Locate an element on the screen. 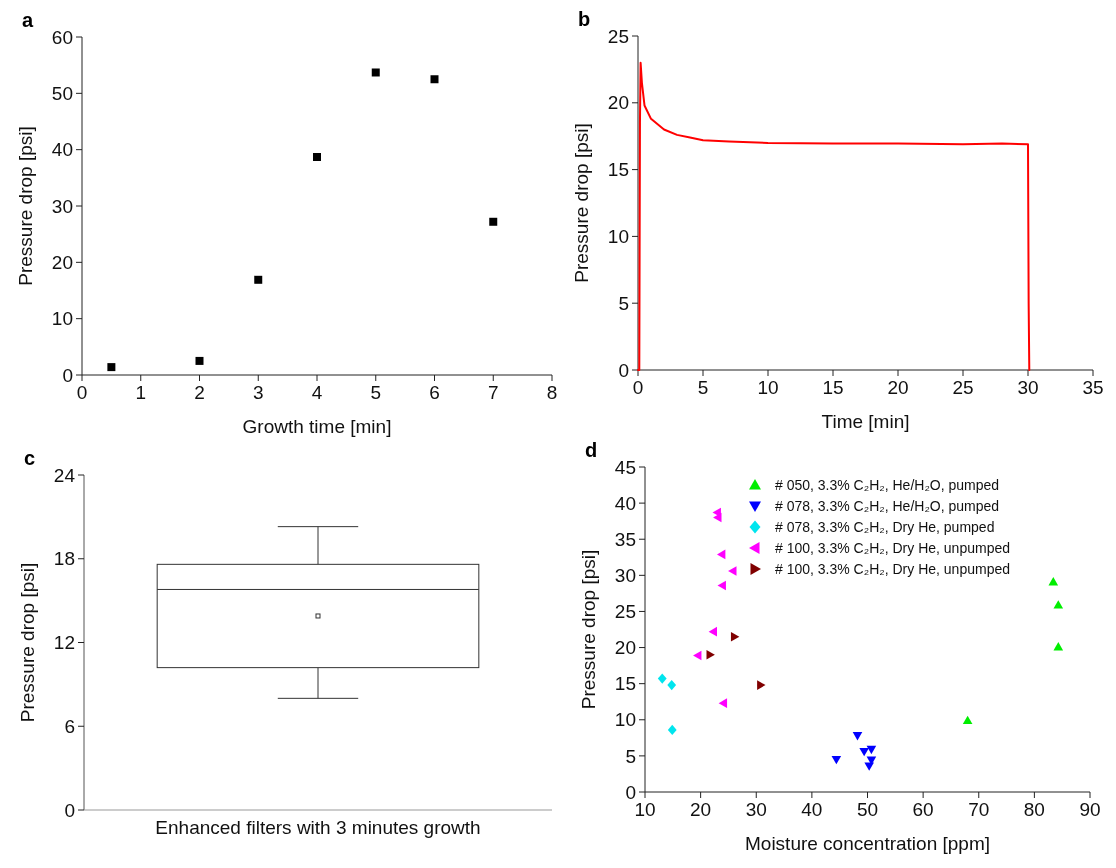 The height and width of the screenshot is (868, 1116). x-tick-label: 4 is located at coordinates (317, 392).